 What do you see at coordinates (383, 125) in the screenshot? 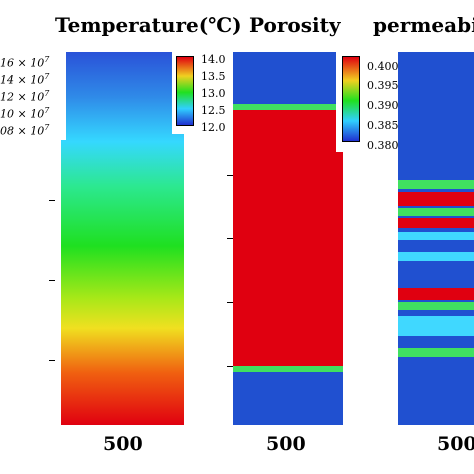
I see `porosity-colorbar-tick-3: 0.385` at bounding box center [383, 125].